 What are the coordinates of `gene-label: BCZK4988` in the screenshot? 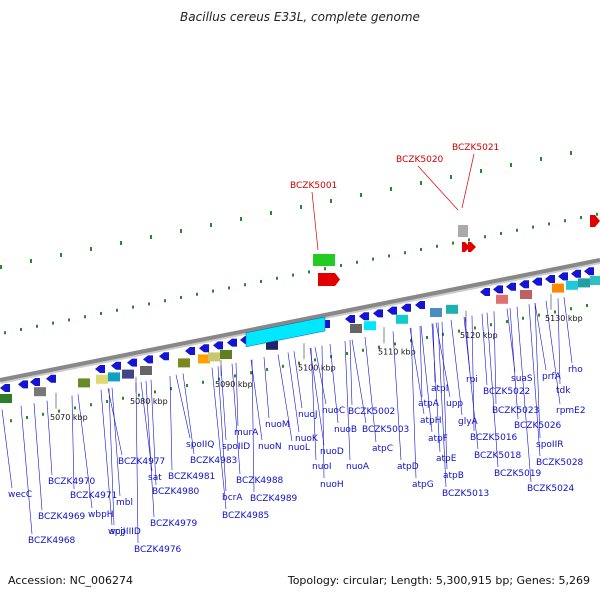 It's located at (260, 481).